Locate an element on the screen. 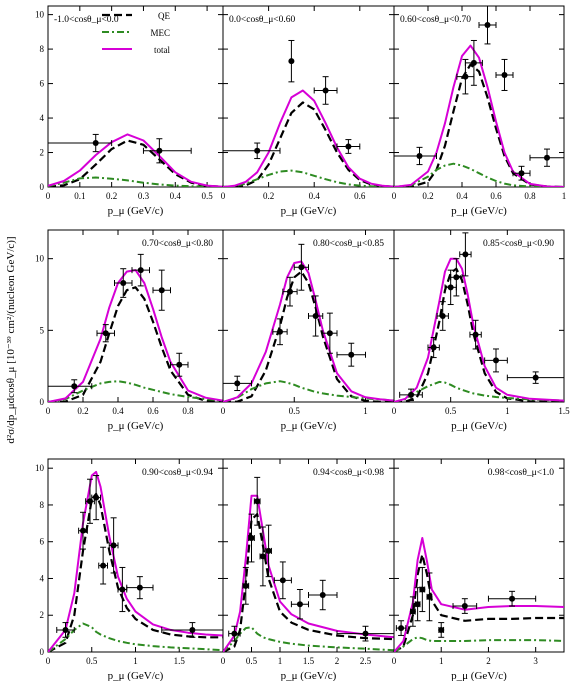 The width and height of the screenshot is (572, 681). legend-label-mec: MEC is located at coordinates (160, 33).